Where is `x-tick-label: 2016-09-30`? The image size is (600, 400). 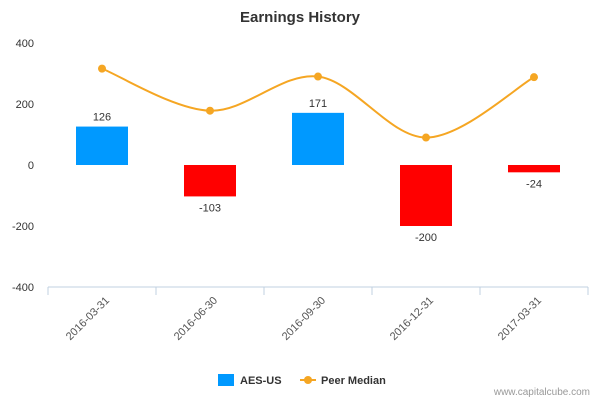
x-tick-label: 2016-09-30 is located at coordinates (304, 319).